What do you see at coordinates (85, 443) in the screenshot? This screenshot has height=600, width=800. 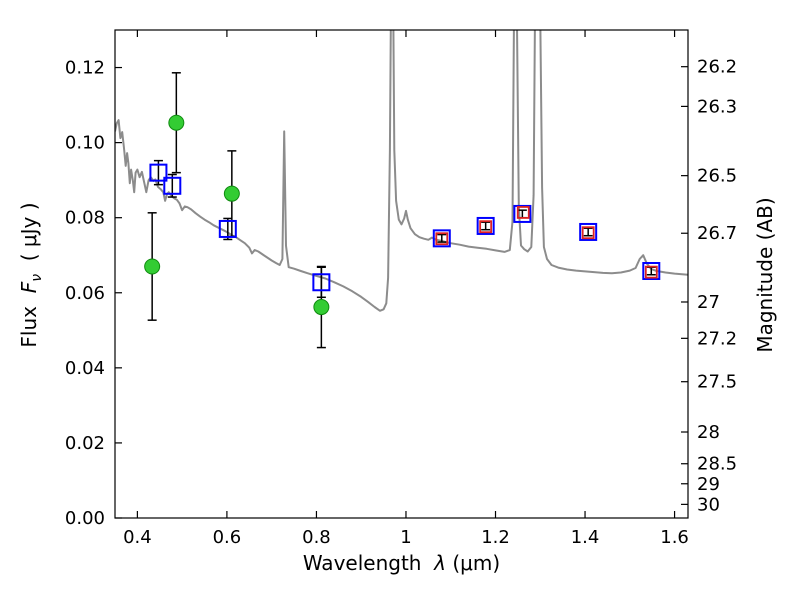 I see `svg-text: 0.02` at bounding box center [85, 443].